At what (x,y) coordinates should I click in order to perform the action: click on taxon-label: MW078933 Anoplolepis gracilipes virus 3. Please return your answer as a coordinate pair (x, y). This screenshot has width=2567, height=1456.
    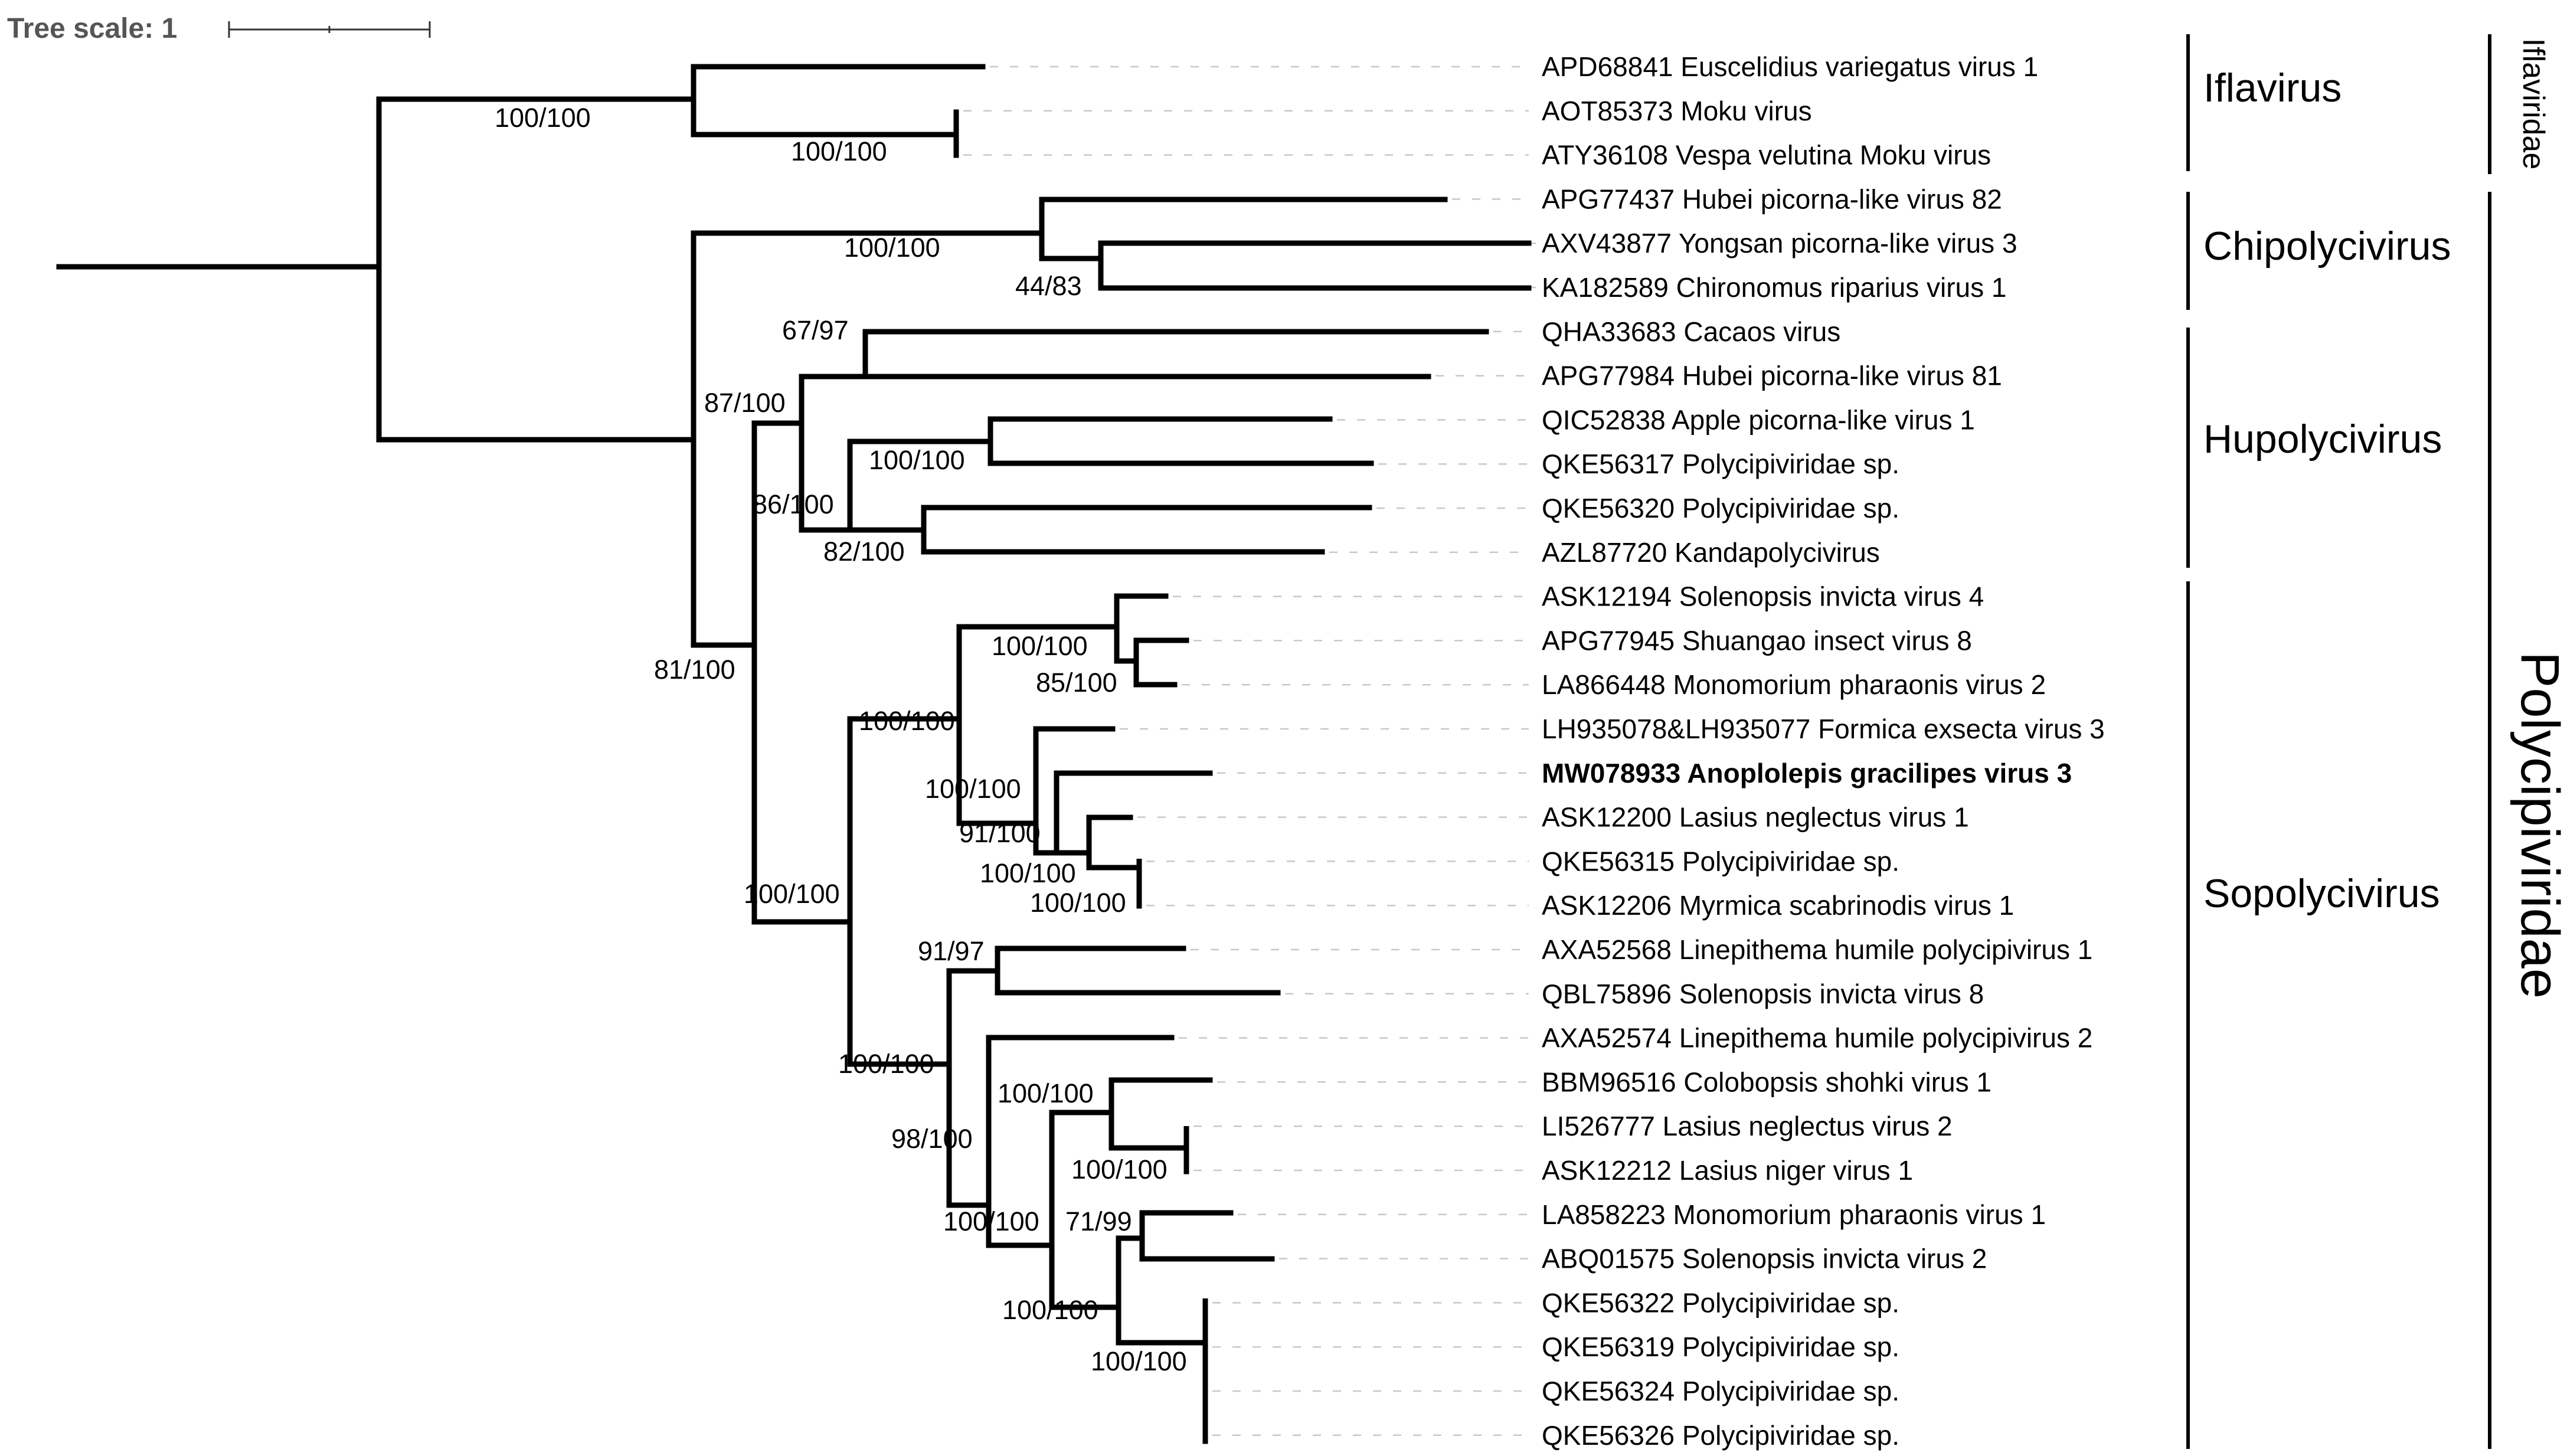
    Looking at the image, I should click on (1807, 773).